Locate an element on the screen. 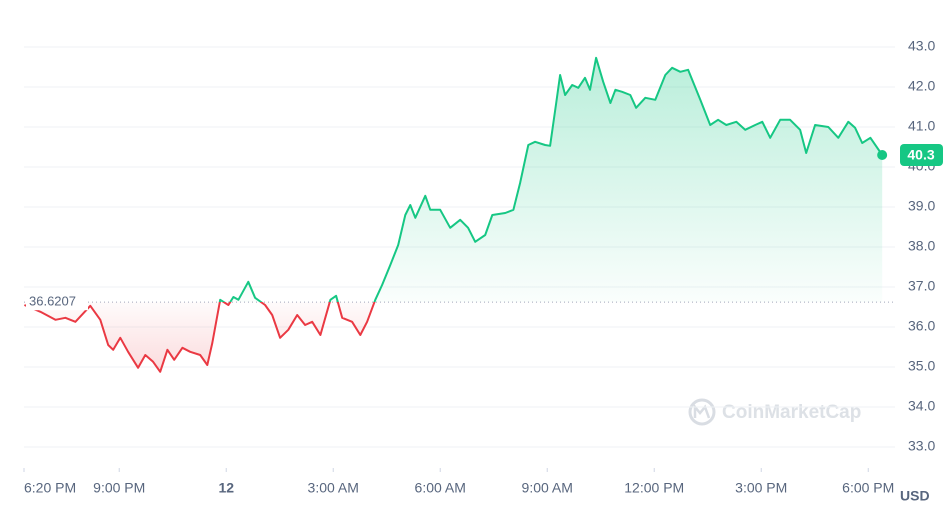 Image resolution: width=948 pixels, height=514 pixels. y-tick-label: 37.0 is located at coordinates (921, 286).